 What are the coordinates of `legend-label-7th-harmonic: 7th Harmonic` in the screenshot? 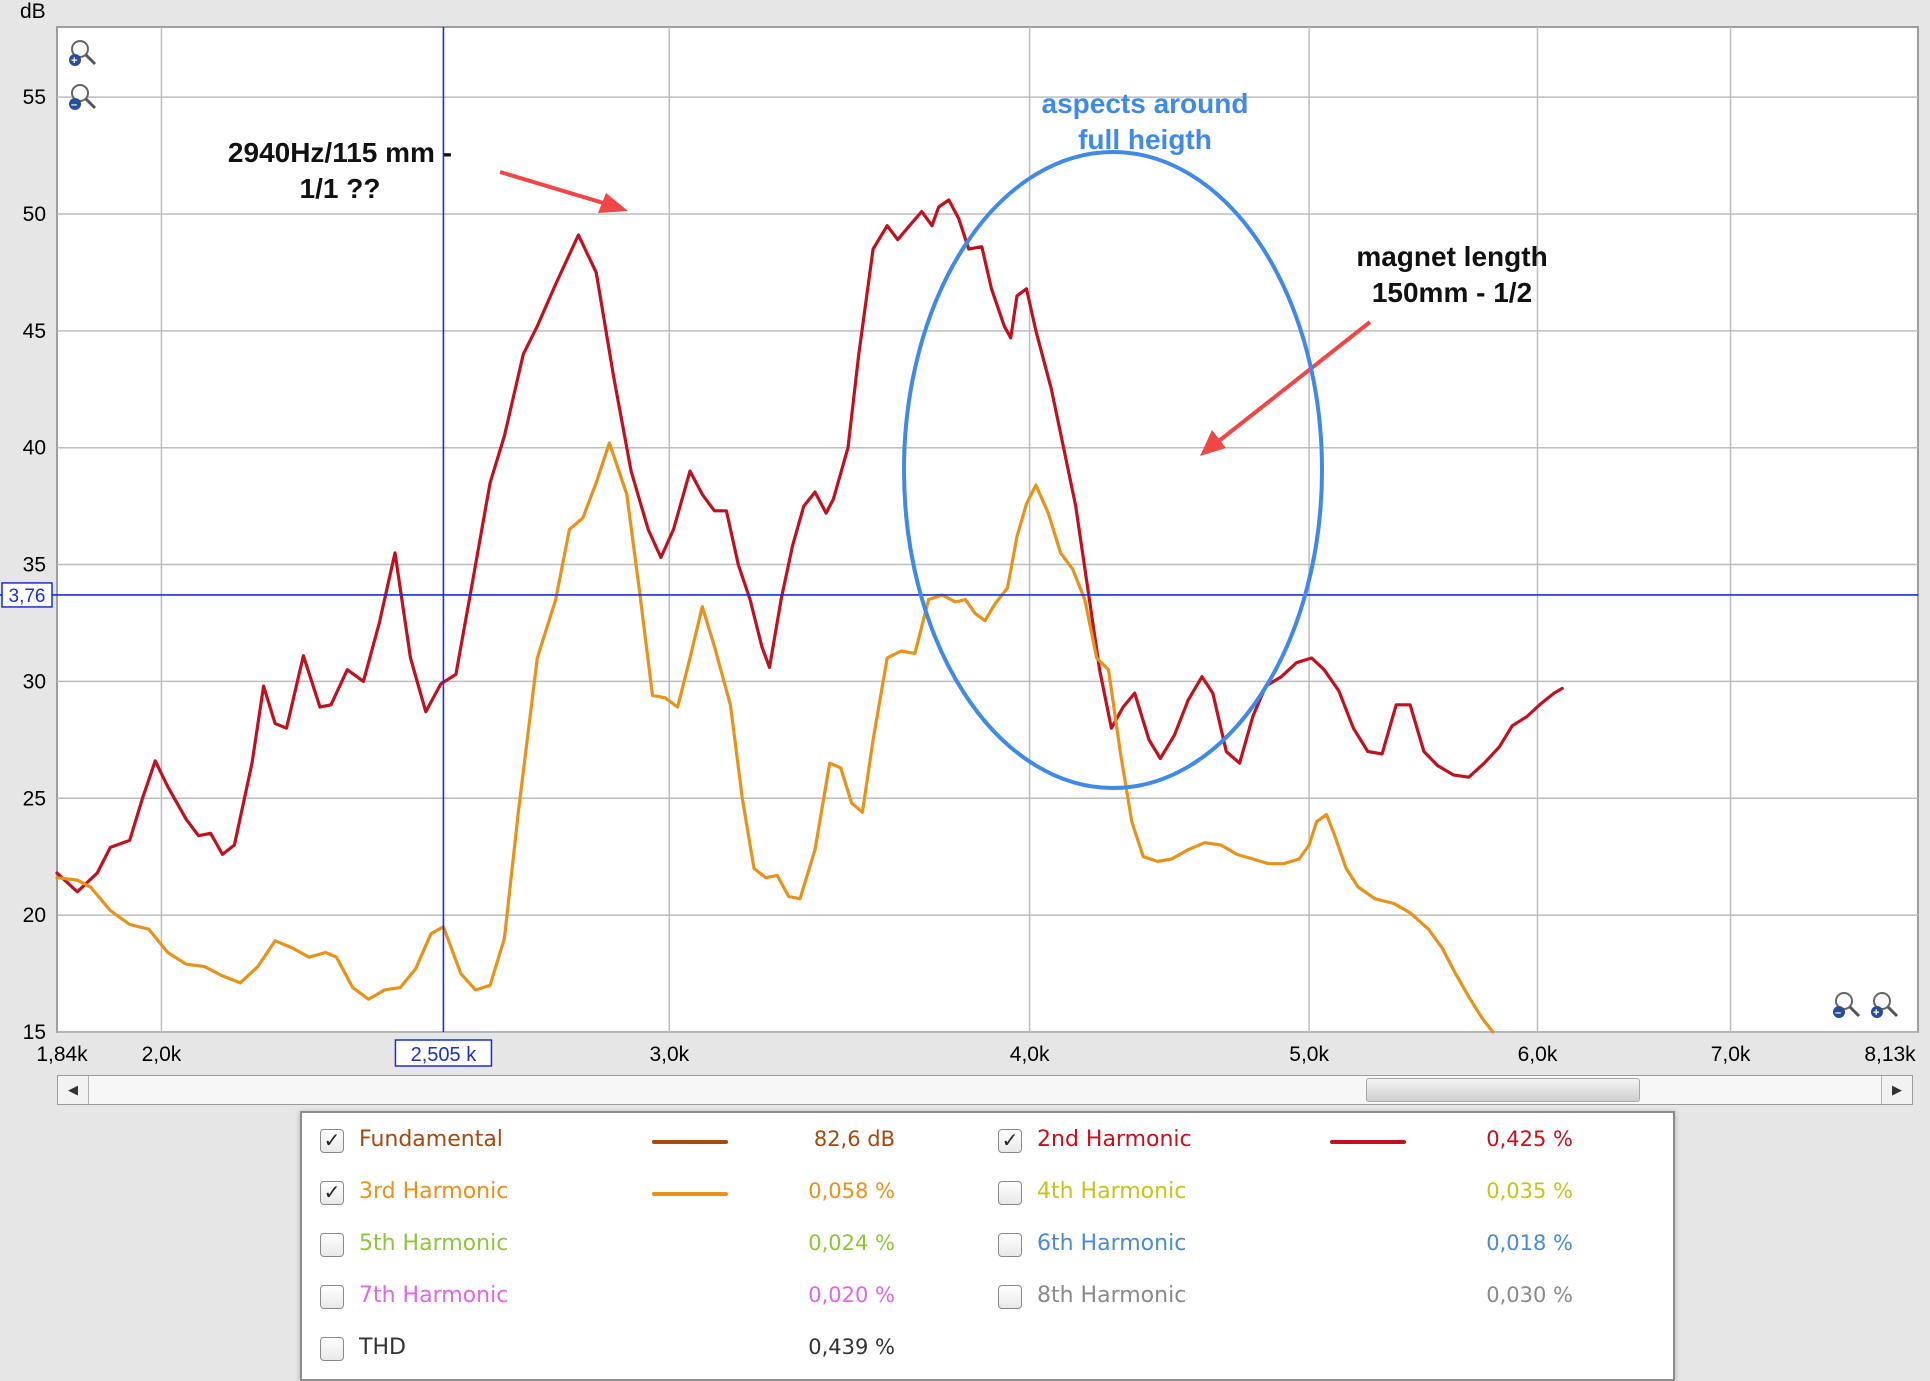 It's located at (434, 1295).